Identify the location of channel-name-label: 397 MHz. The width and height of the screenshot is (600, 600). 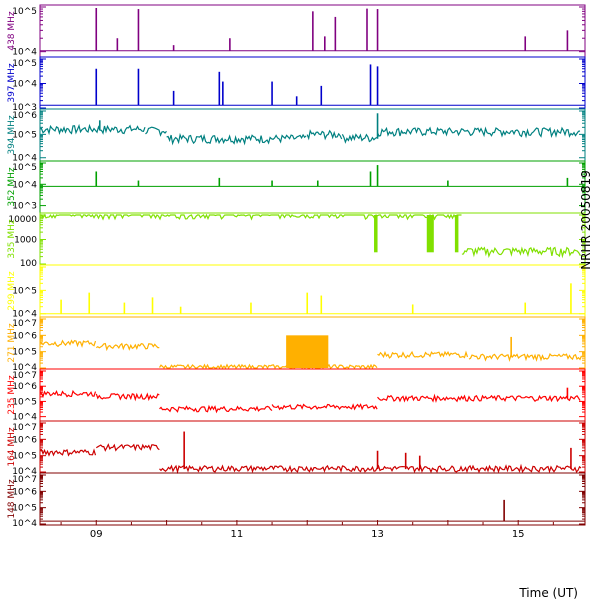
(12, 83).